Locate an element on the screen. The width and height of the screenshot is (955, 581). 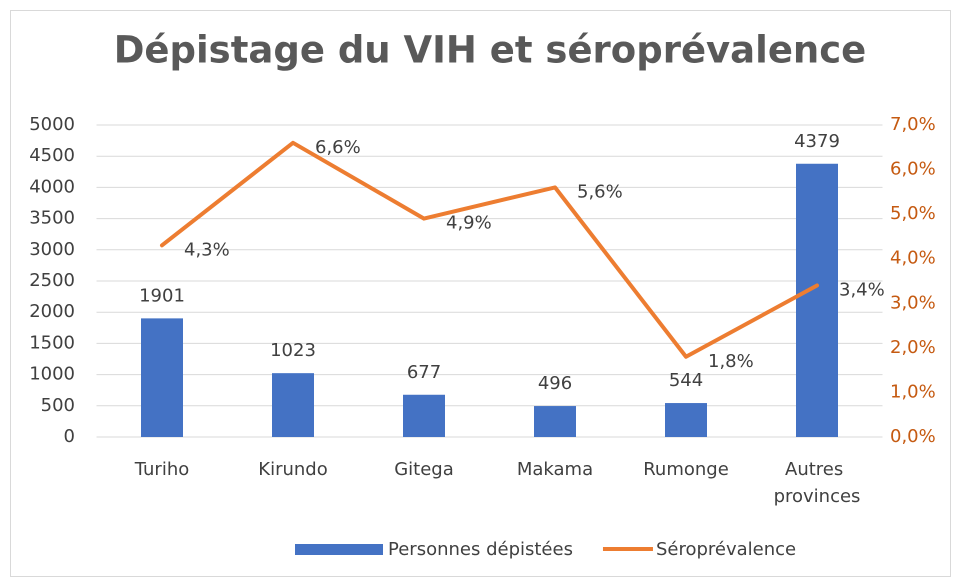
y-tick-label: 2000 is located at coordinates (52, 311).